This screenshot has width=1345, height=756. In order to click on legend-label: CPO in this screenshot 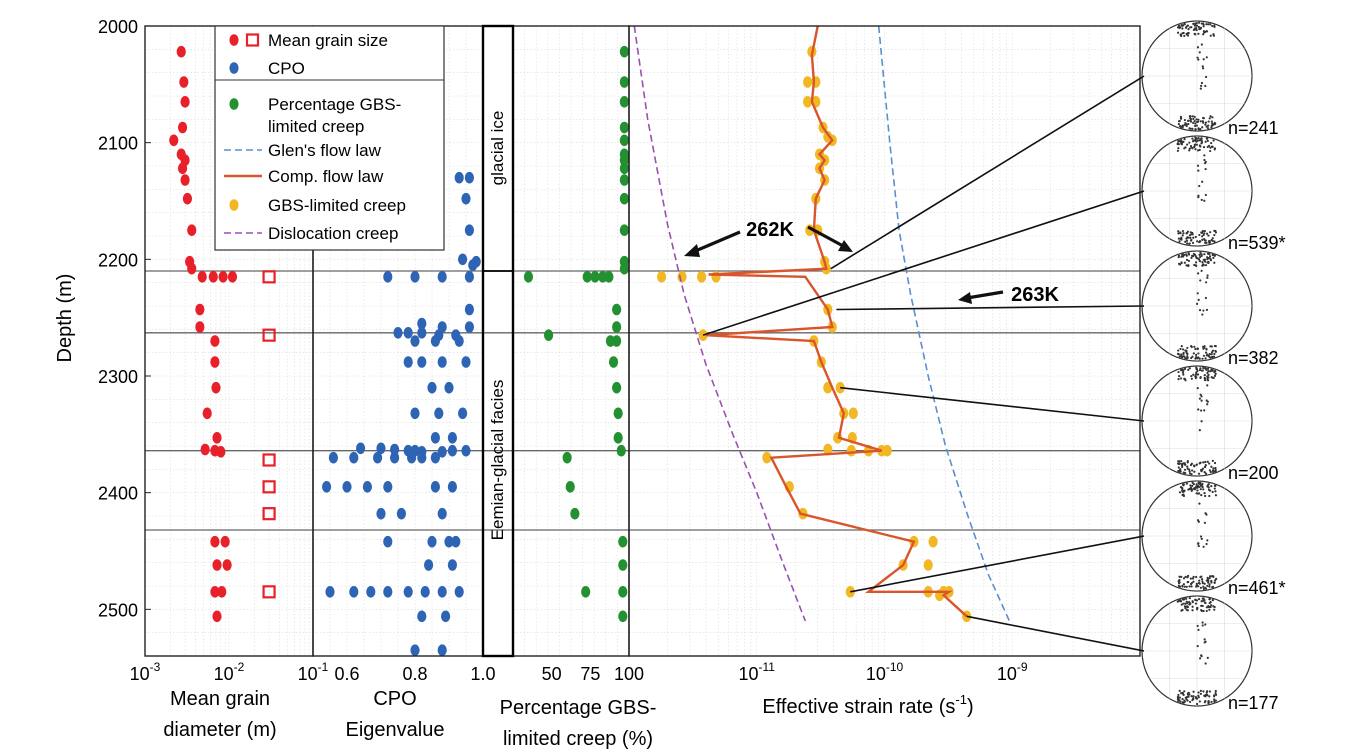, I will do `click(286, 68)`.